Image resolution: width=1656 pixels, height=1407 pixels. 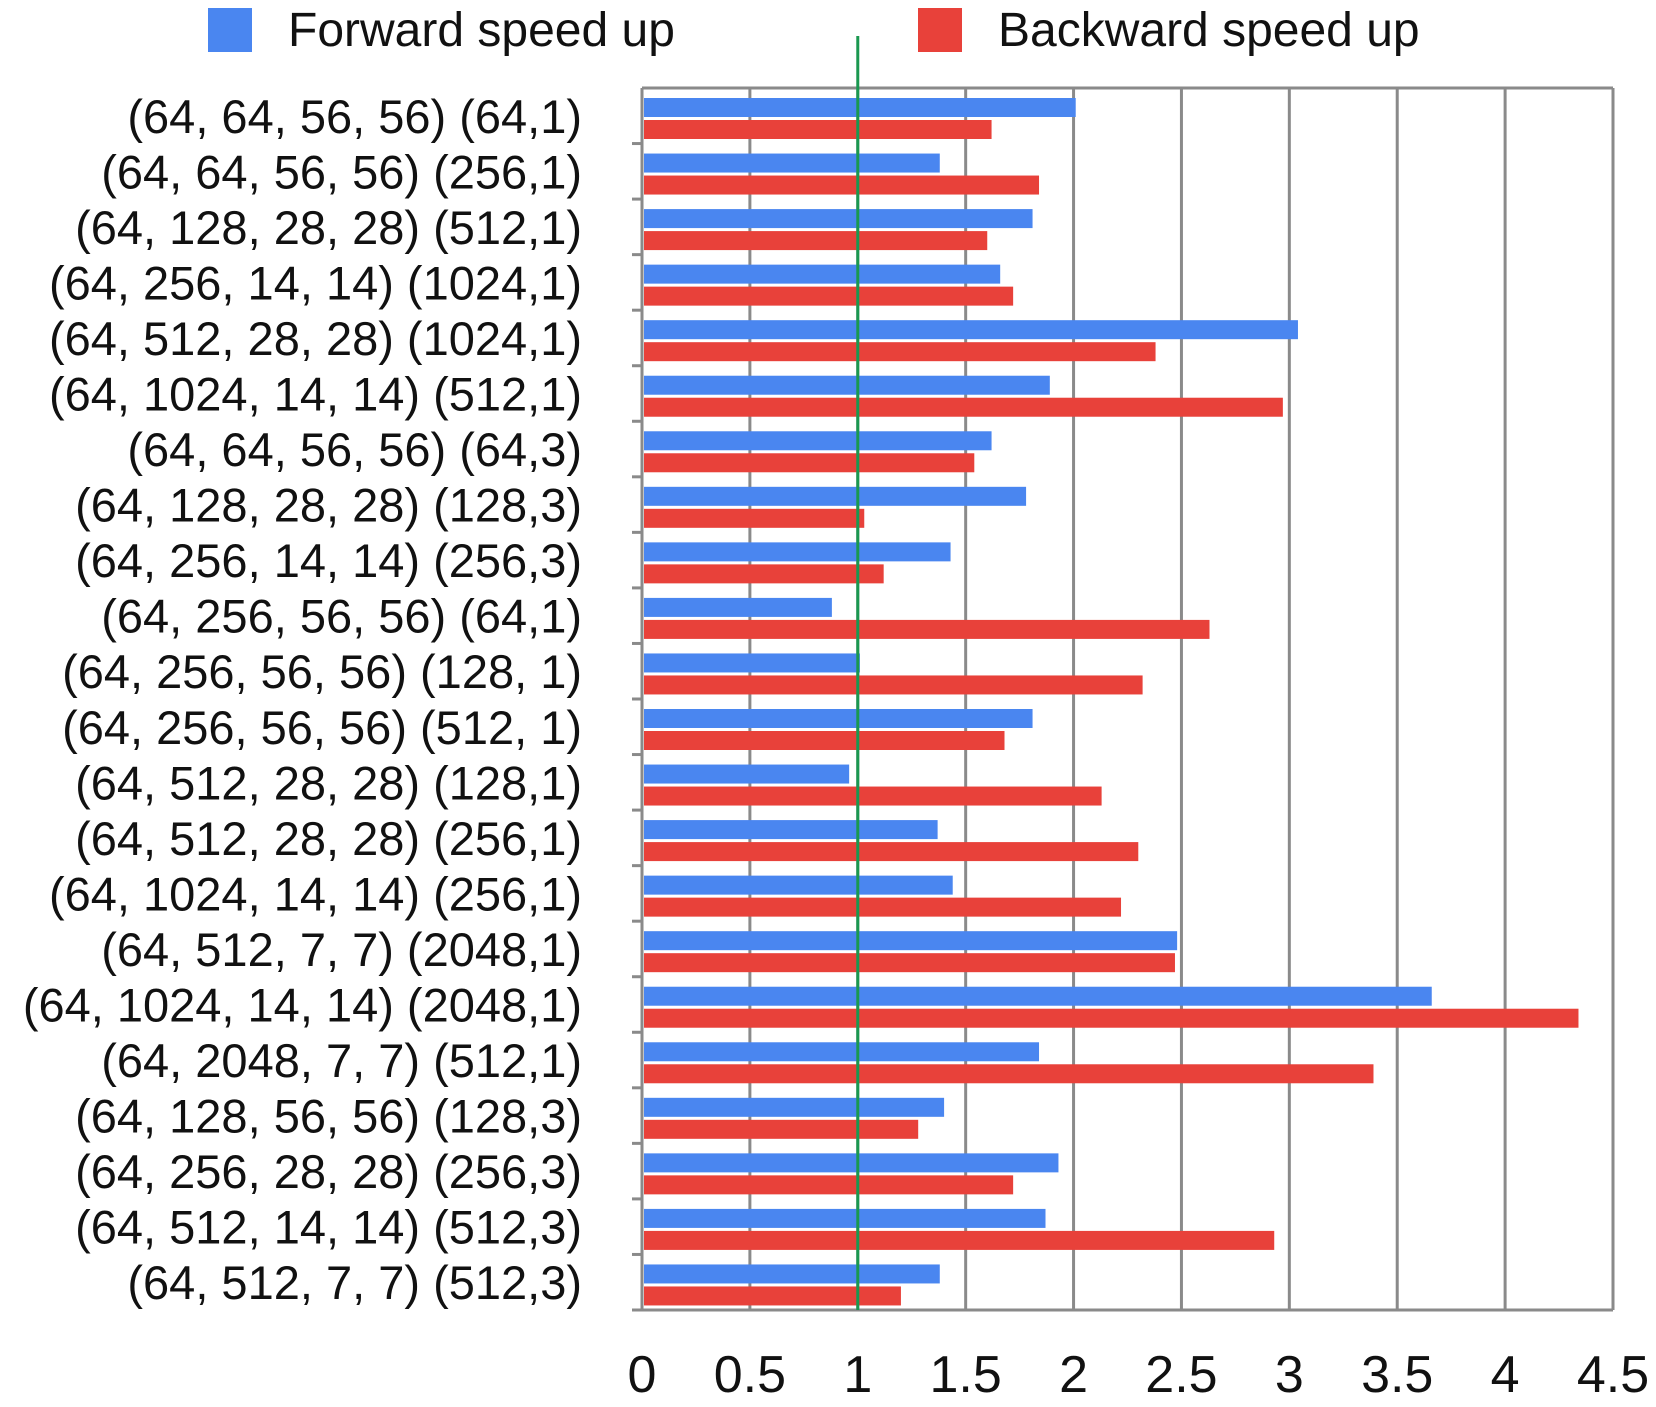 What do you see at coordinates (328, 1116) in the screenshot?
I see `y-tick-label: (64, 128, 56, 56) (128,3)` at bounding box center [328, 1116].